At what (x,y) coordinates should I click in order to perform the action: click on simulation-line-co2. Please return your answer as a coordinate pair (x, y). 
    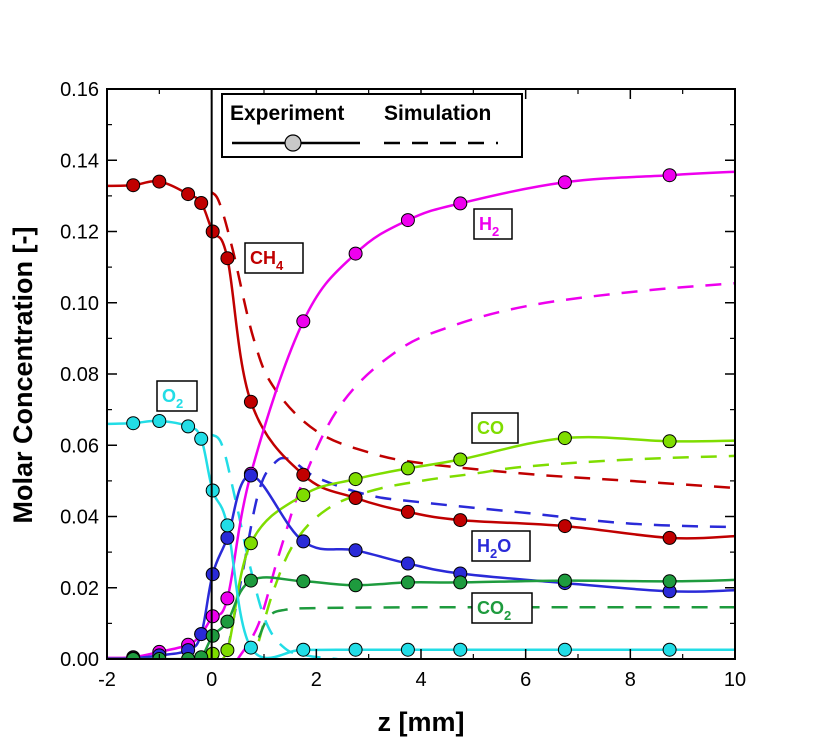
    Looking at the image, I should click on (496, 622).